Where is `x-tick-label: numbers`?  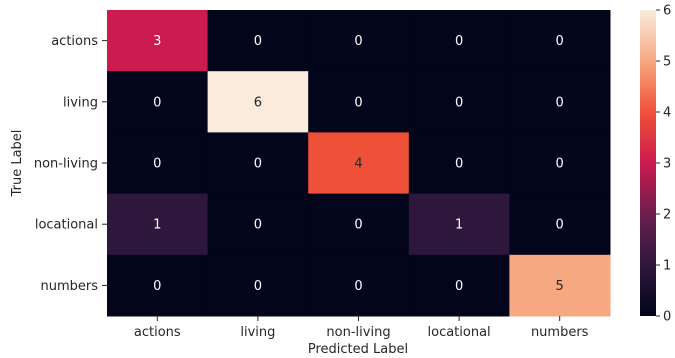
x-tick-label: numbers is located at coordinates (560, 332).